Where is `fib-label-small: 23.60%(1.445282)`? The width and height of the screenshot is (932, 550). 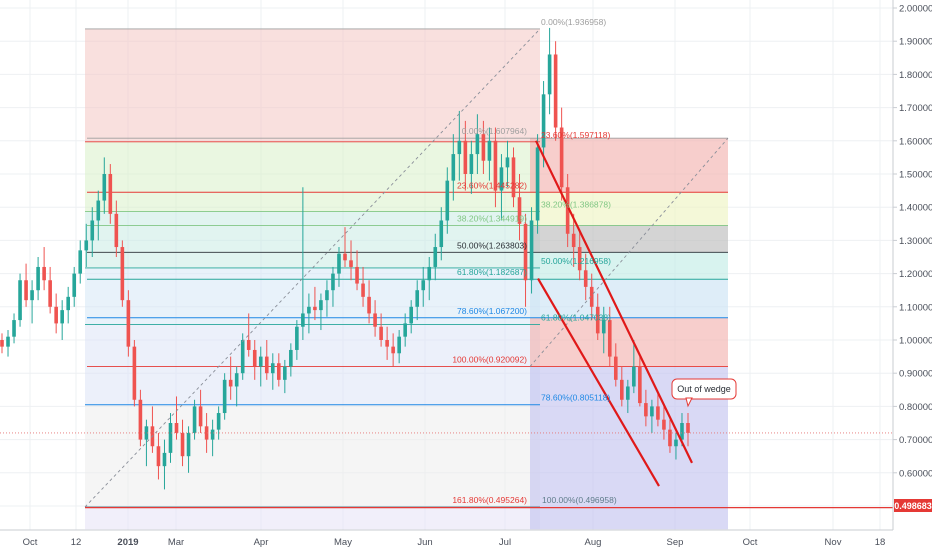 fib-label-small: 23.60%(1.445282) is located at coordinates (492, 185).